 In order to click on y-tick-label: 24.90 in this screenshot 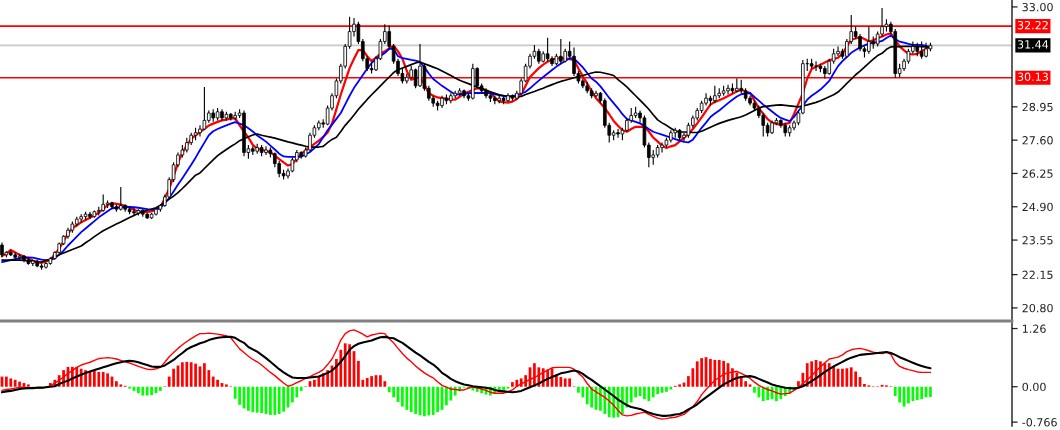, I will do `click(1037, 207)`.